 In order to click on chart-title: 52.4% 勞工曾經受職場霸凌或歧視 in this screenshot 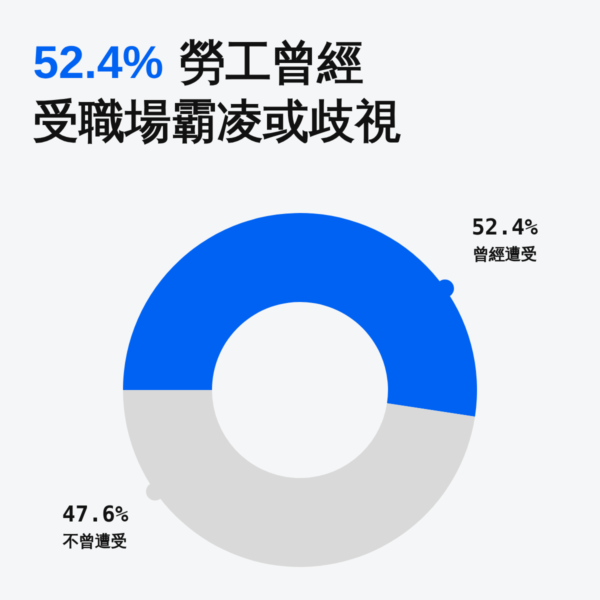, I will do `click(217, 91)`.